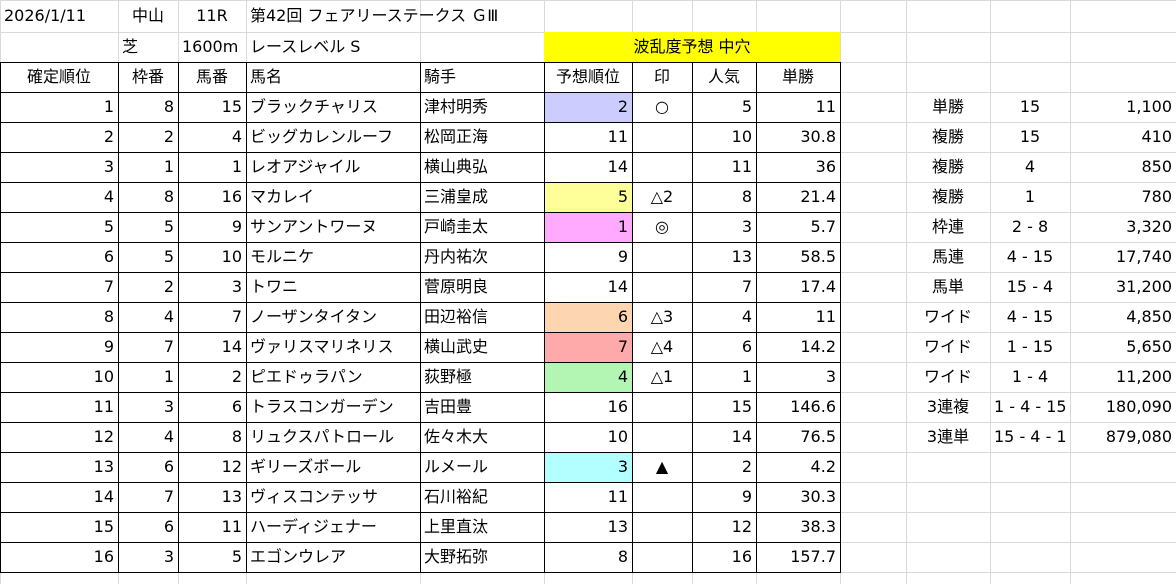  Describe the element at coordinates (456, 496) in the screenshot. I see `cell: 石川裕紀` at that location.